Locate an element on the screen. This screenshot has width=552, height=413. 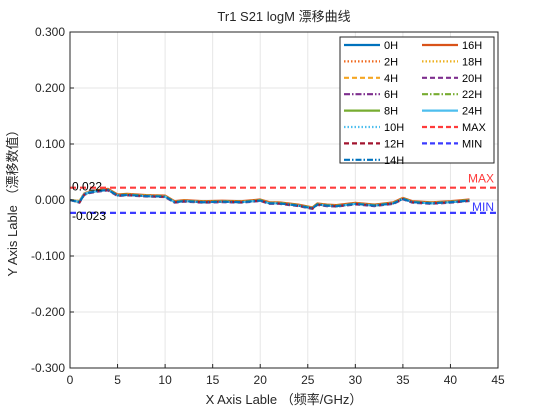
legend-label-max: MAX is located at coordinates (474, 128).